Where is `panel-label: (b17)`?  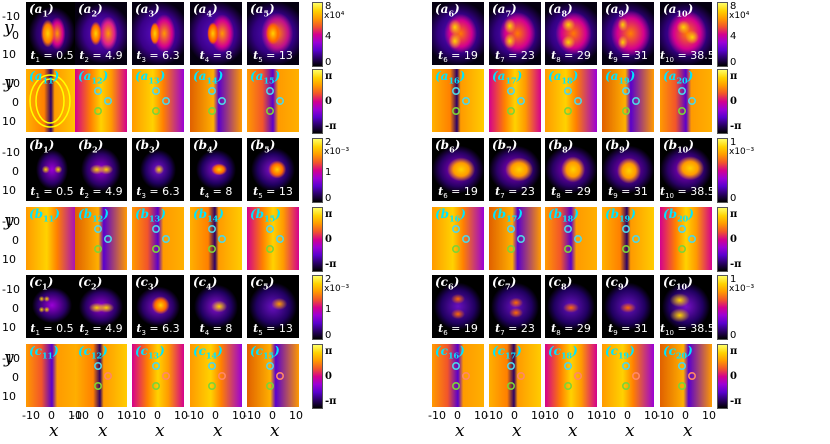 panel-label: (b17) is located at coordinates (507, 215).